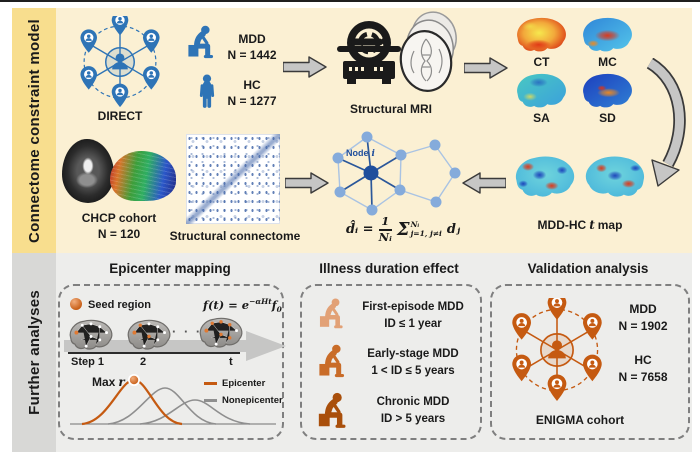  What do you see at coordinates (88, 362) in the screenshot?
I see `step1-label: Step 1` at bounding box center [88, 362].